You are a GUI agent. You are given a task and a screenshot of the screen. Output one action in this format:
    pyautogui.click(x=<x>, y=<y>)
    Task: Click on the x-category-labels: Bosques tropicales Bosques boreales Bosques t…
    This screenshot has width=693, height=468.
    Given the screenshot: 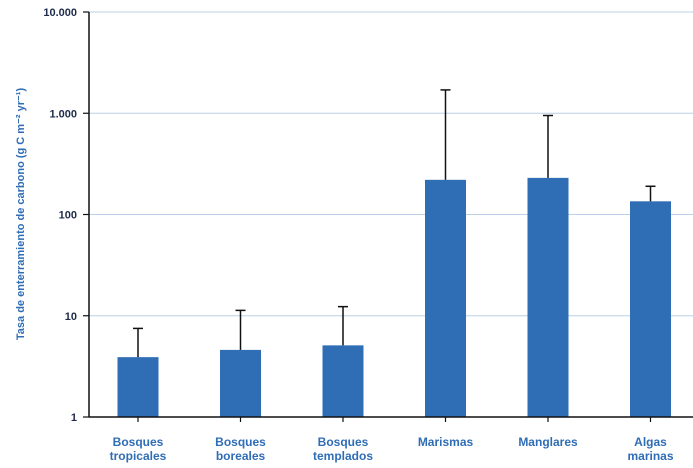 What is the action you would take?
    pyautogui.click(x=392, y=440)
    